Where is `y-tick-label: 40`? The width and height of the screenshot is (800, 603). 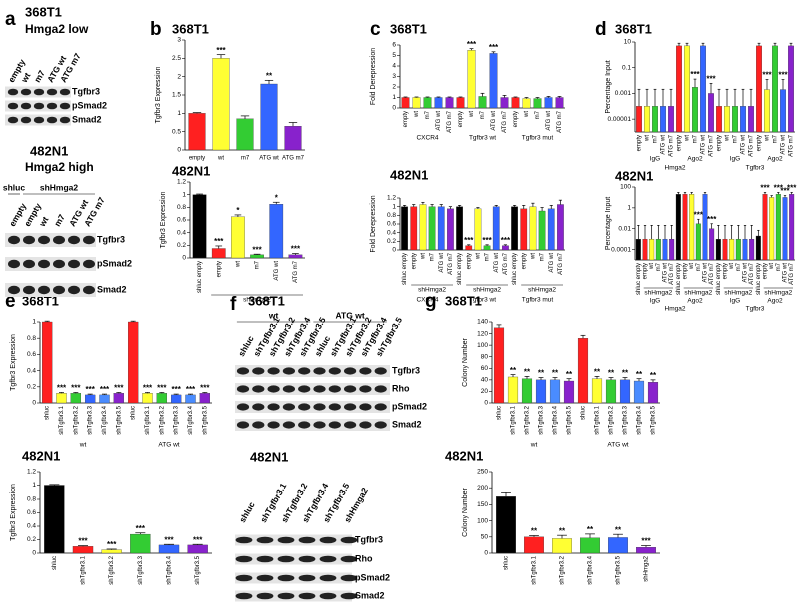
y-tick-label: 40 is located at coordinates (485, 380).